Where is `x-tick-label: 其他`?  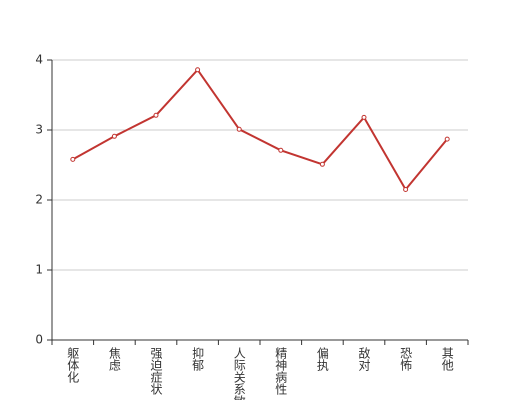
x-tick-label: 其他 is located at coordinates (447, 359).